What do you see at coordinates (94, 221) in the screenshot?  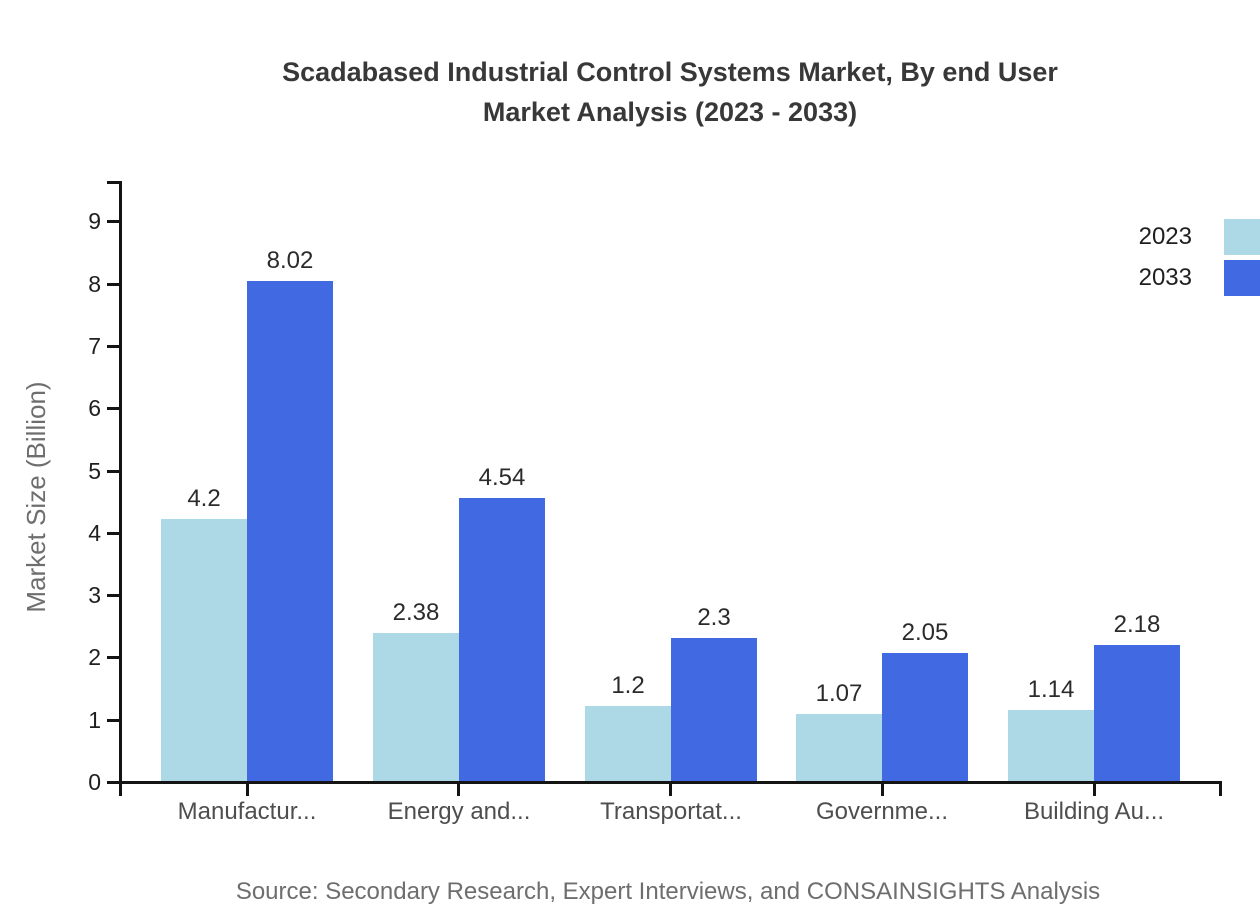 I see `y-tick-label: 9` at bounding box center [94, 221].